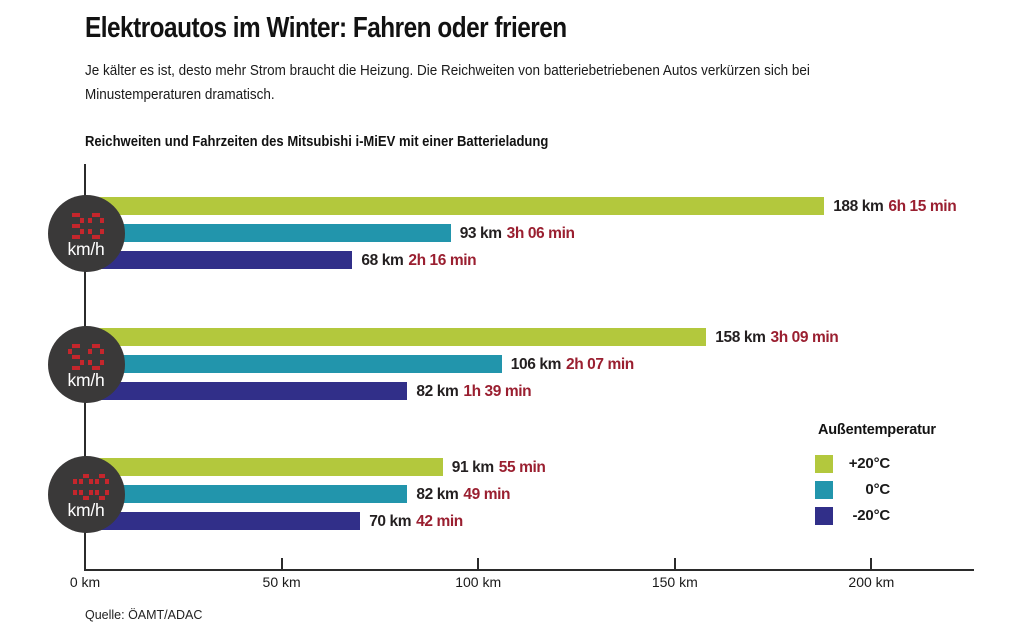 The image size is (1024, 633). I want to click on bar-time-value: 3h 09 min, so click(804, 337).